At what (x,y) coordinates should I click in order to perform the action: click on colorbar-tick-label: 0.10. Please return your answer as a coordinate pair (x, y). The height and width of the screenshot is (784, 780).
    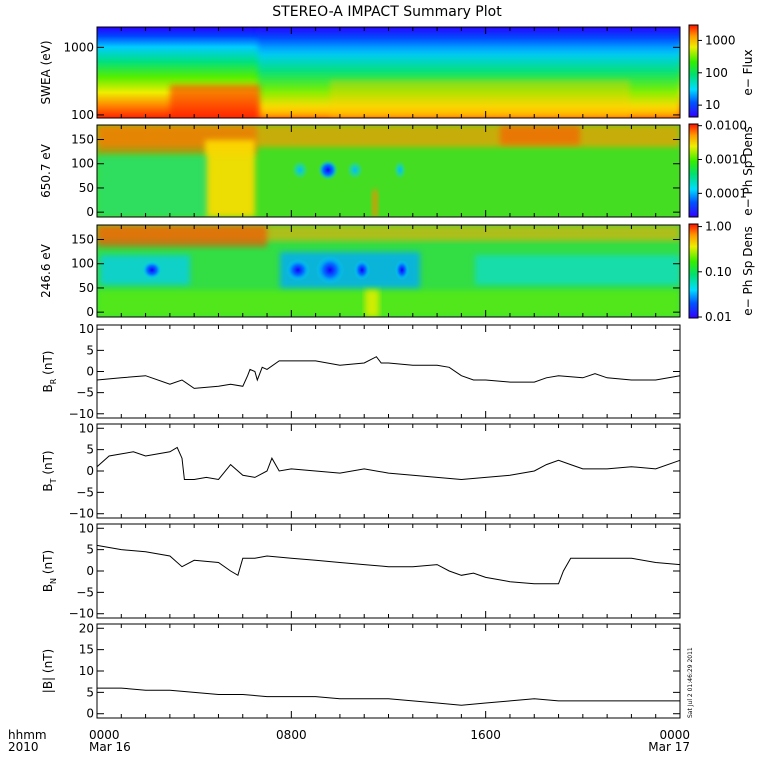
    Looking at the image, I should click on (718, 272).